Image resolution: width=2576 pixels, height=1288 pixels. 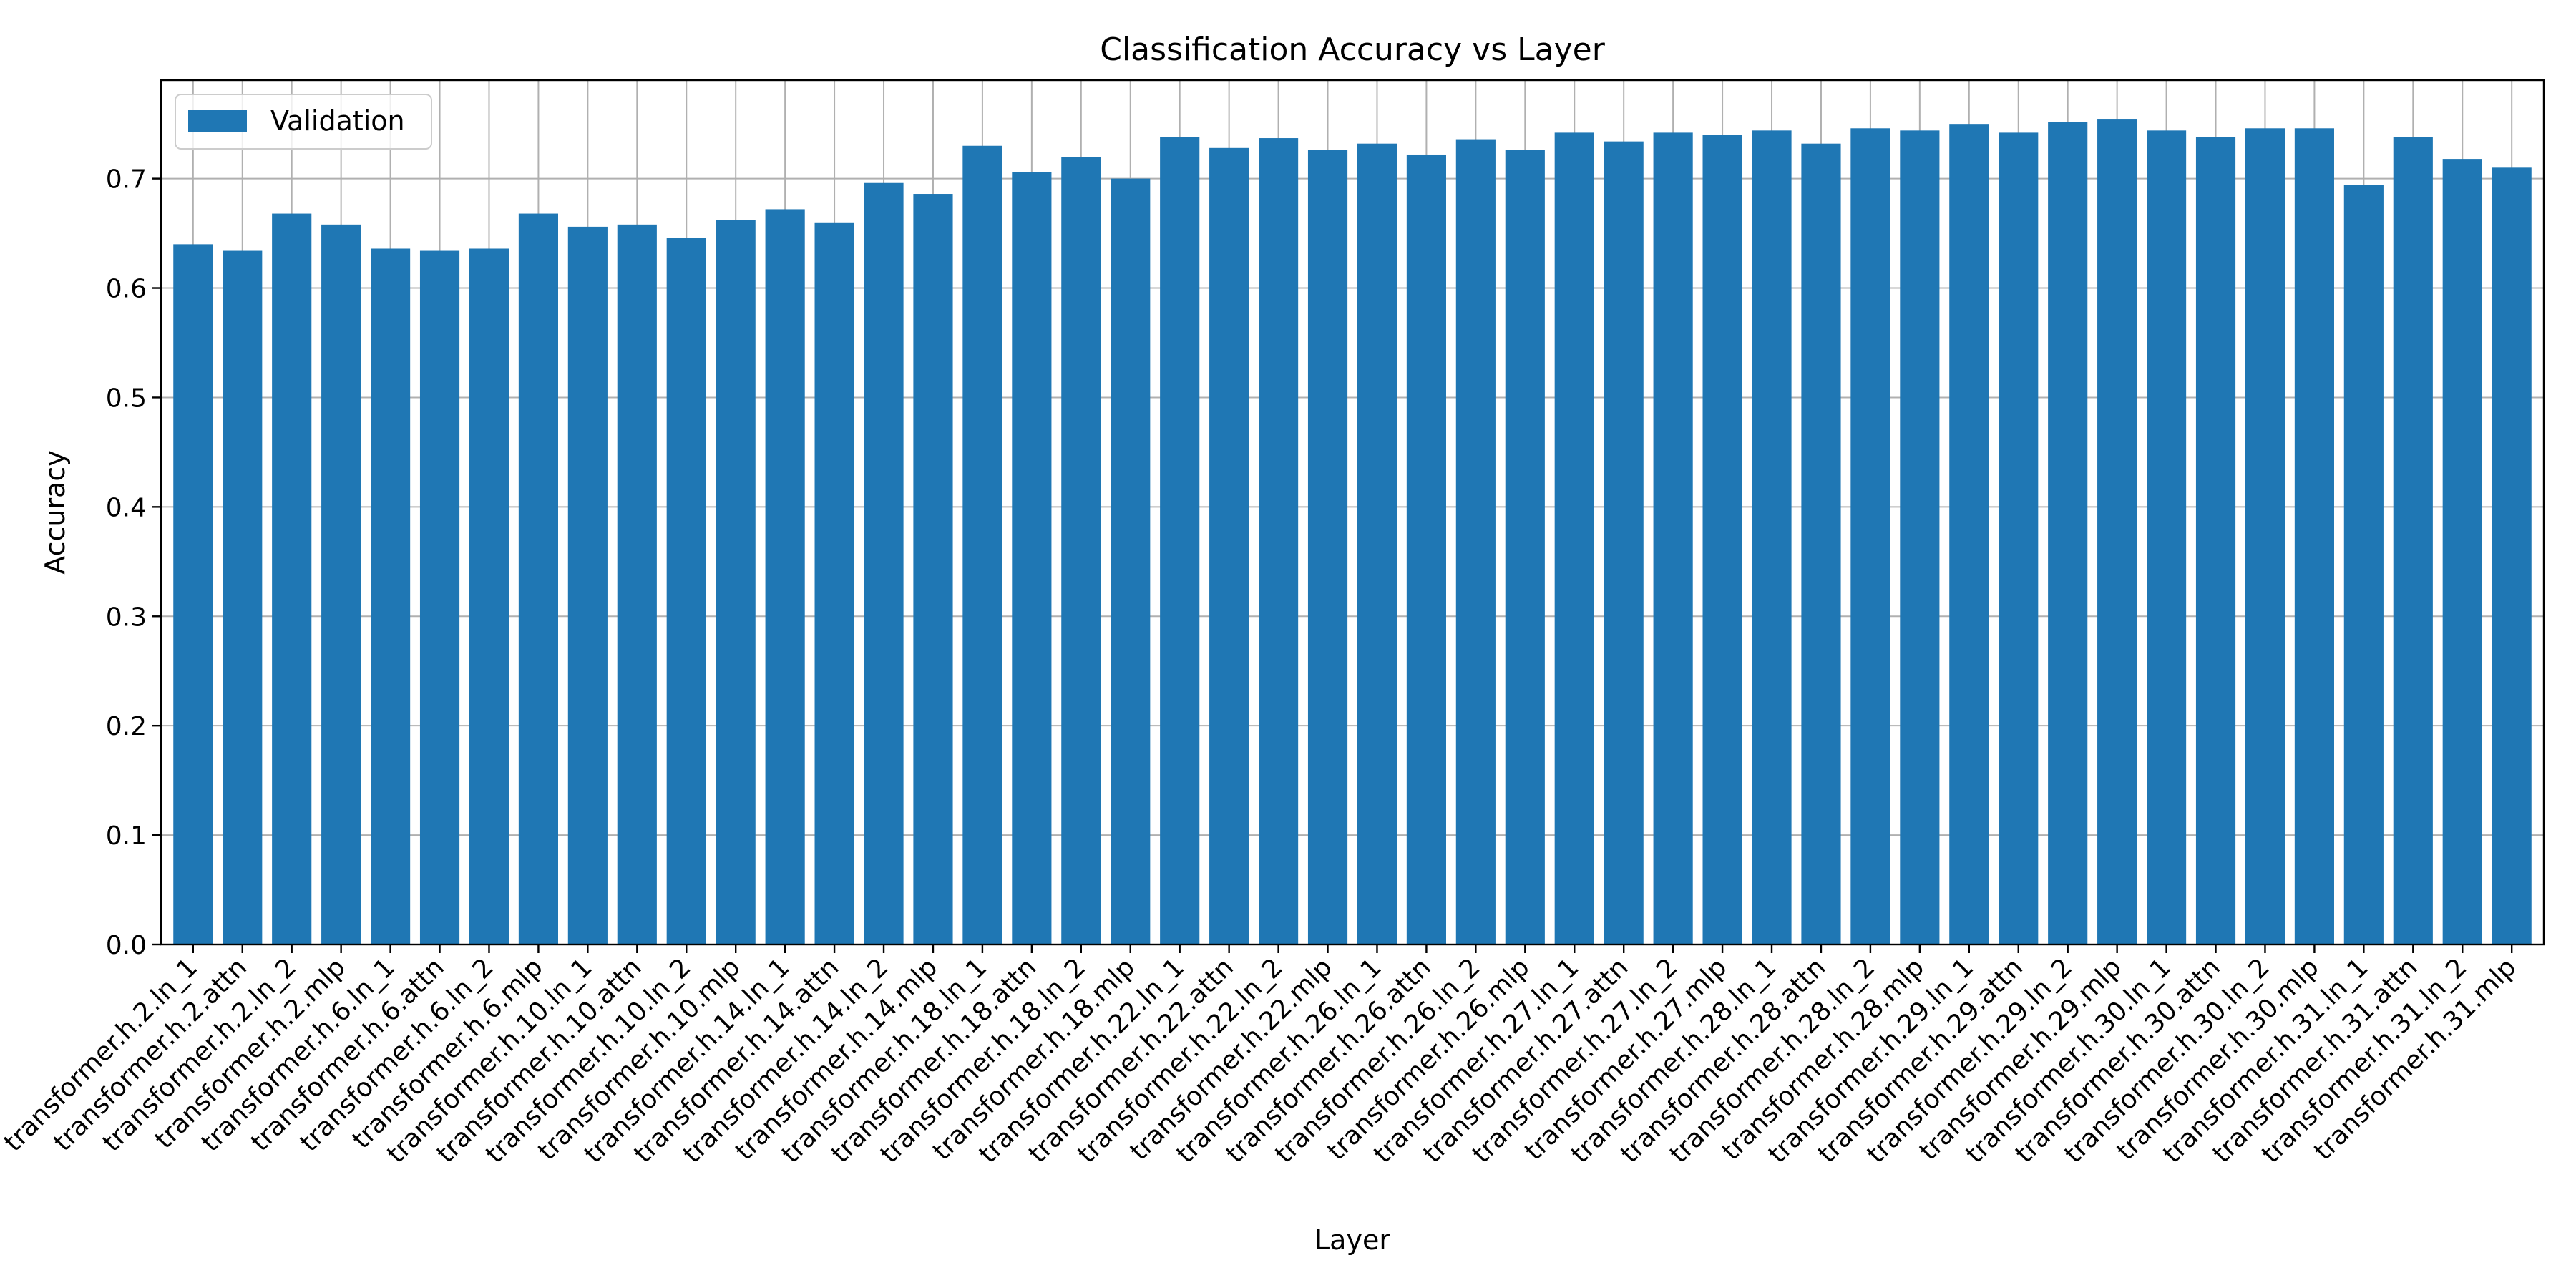 I want to click on legend-box, so click(x=303, y=122).